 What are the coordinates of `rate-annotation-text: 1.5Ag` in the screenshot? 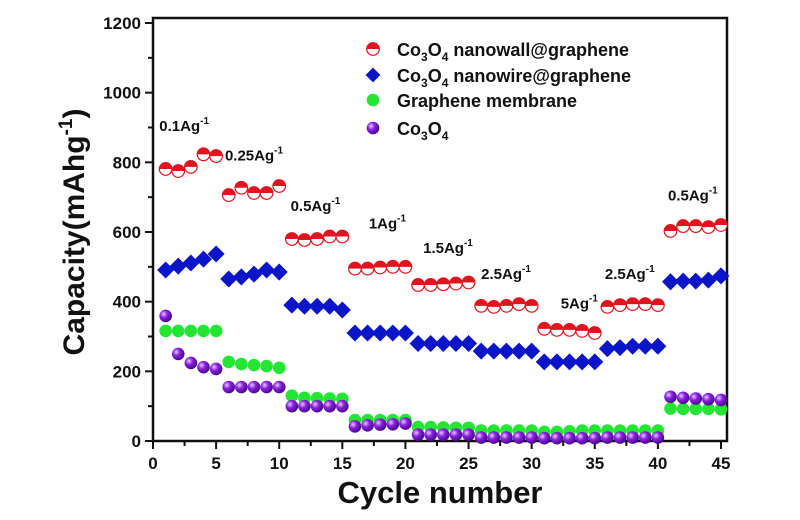 It's located at (443, 248).